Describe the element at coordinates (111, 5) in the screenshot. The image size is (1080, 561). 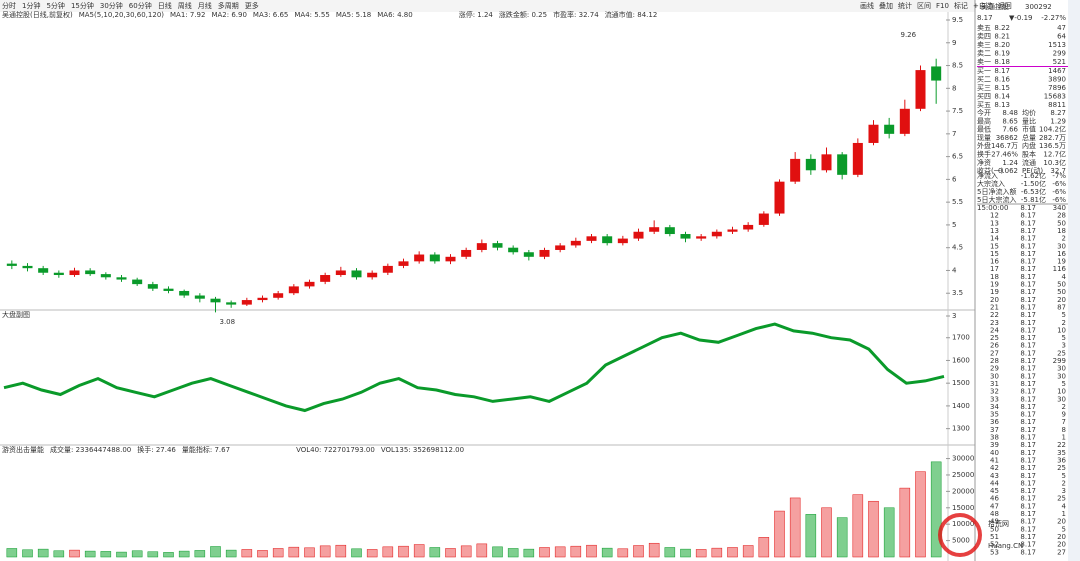
I see `period-tab: 30分钟` at that location.